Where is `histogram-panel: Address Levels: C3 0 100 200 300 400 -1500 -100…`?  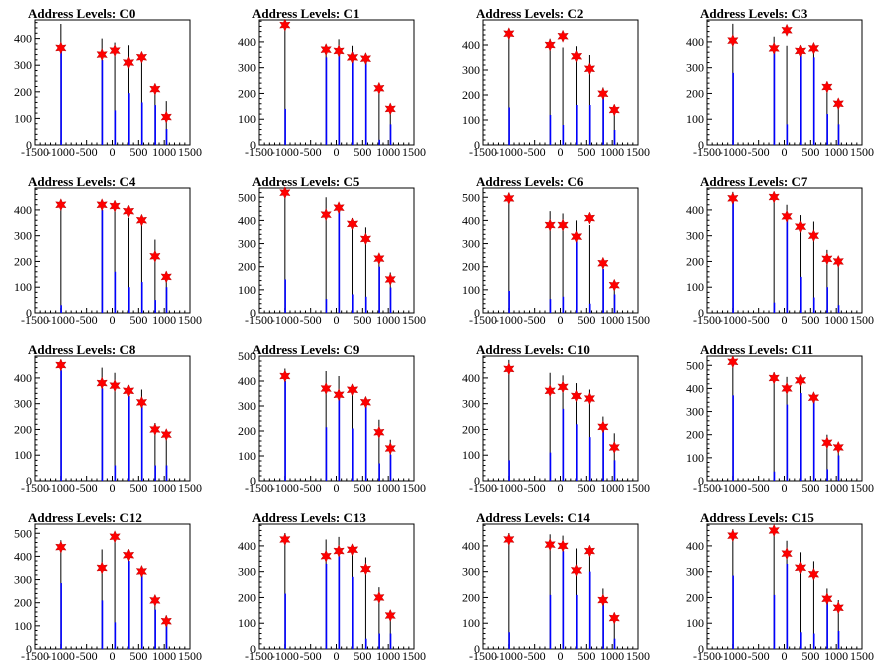
histogram-panel: Address Levels: C3 0 100 200 300 400 -1500 -100… is located at coordinates (784, 84).